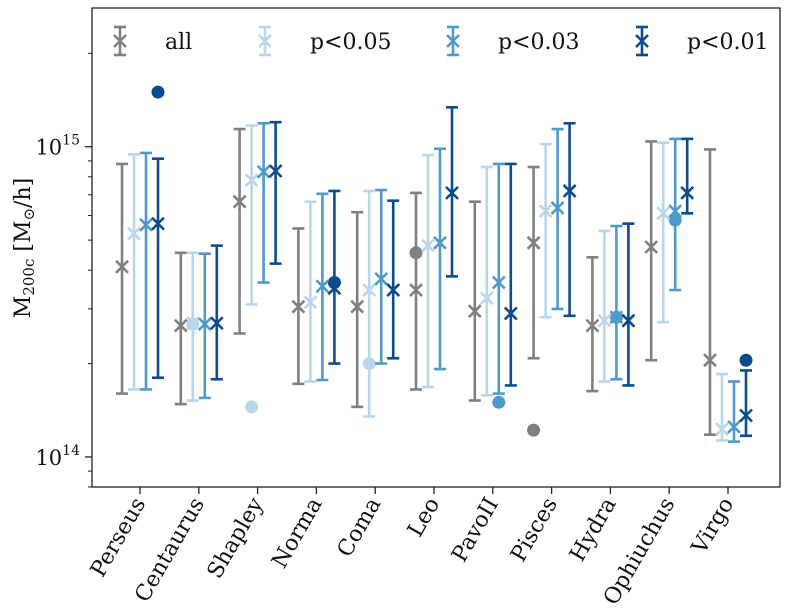 The image size is (789, 611). I want to click on x-tick-label-coma: Coma, so click(360, 528).